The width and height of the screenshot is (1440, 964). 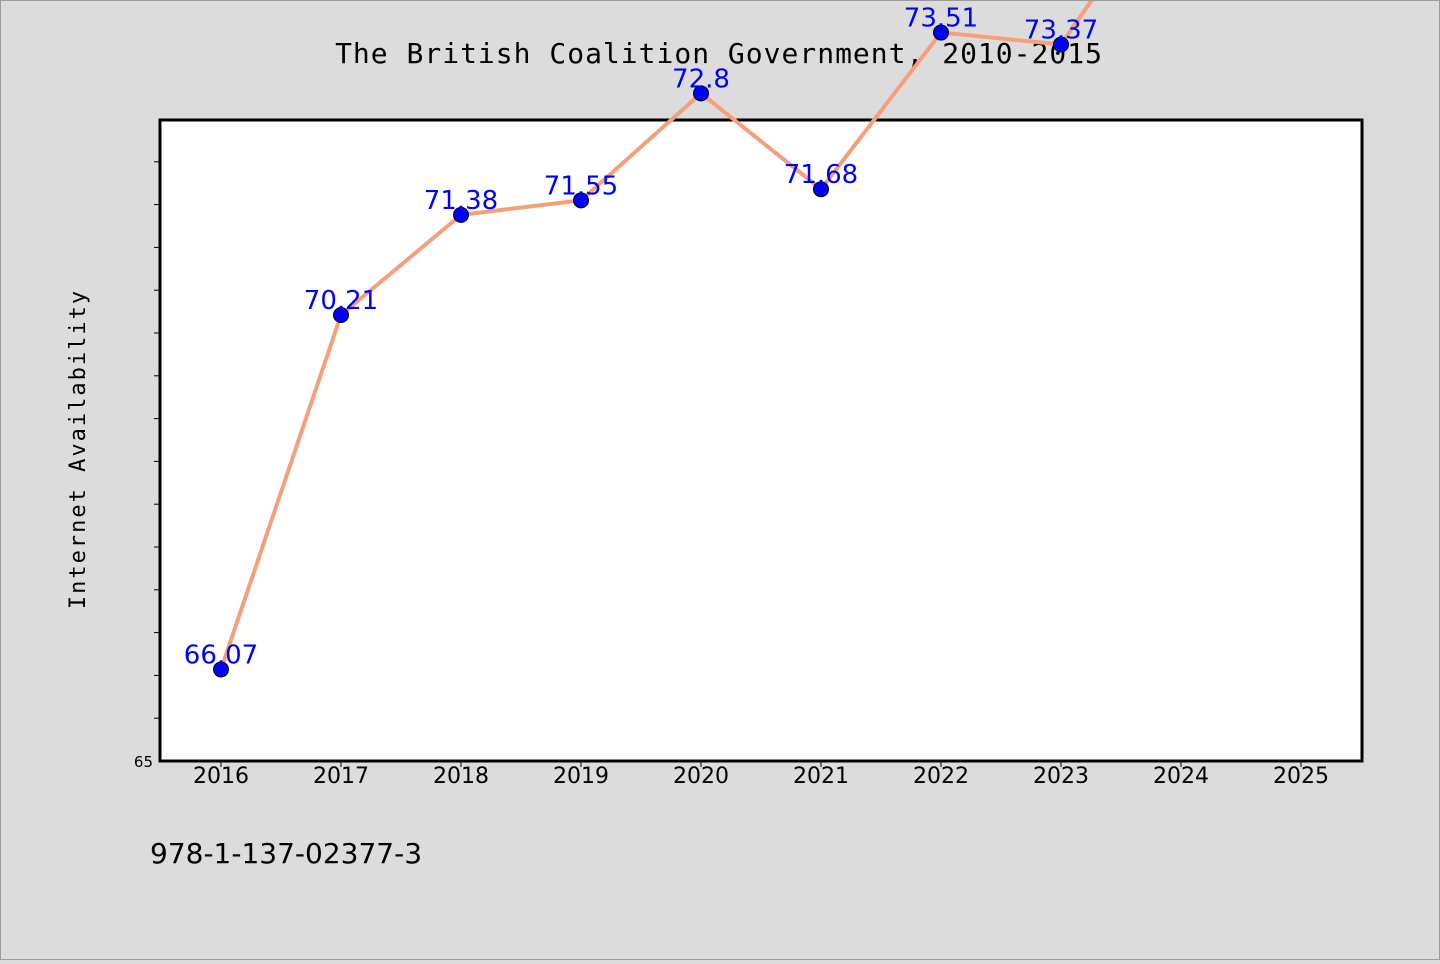 I want to click on data-label: 71.68, so click(x=821, y=175).